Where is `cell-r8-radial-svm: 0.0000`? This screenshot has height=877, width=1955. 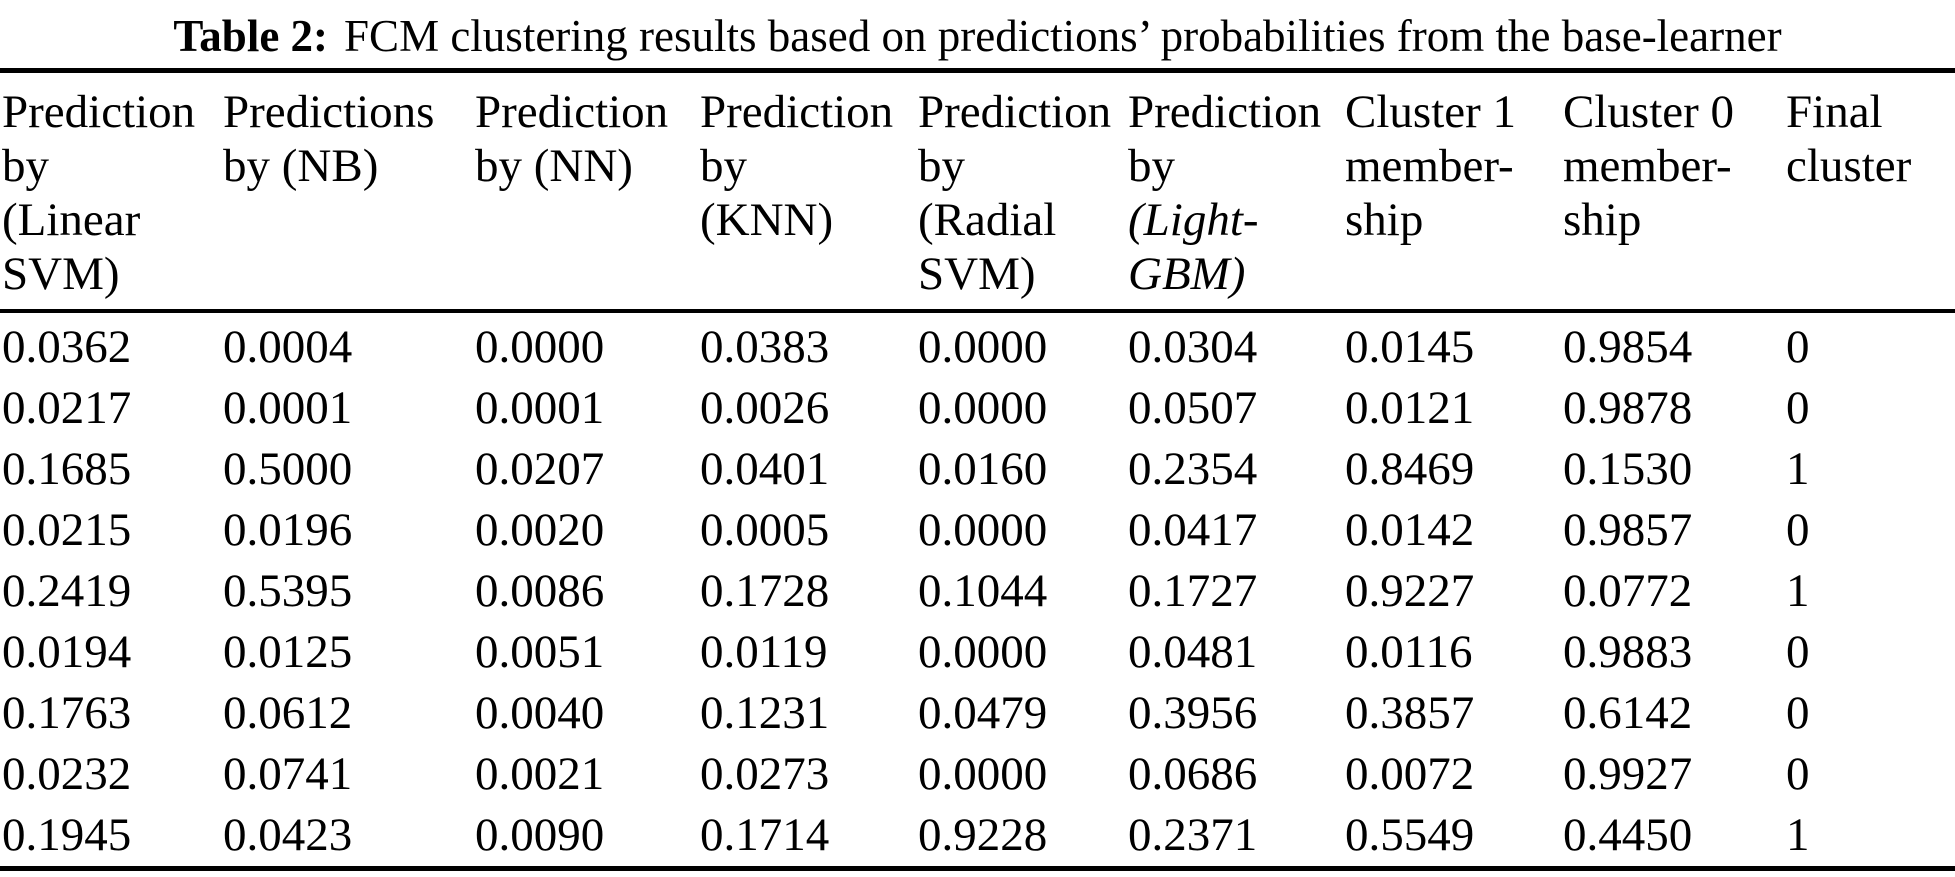
cell-r8-radial-svm: 0.0000 is located at coordinates (983, 774).